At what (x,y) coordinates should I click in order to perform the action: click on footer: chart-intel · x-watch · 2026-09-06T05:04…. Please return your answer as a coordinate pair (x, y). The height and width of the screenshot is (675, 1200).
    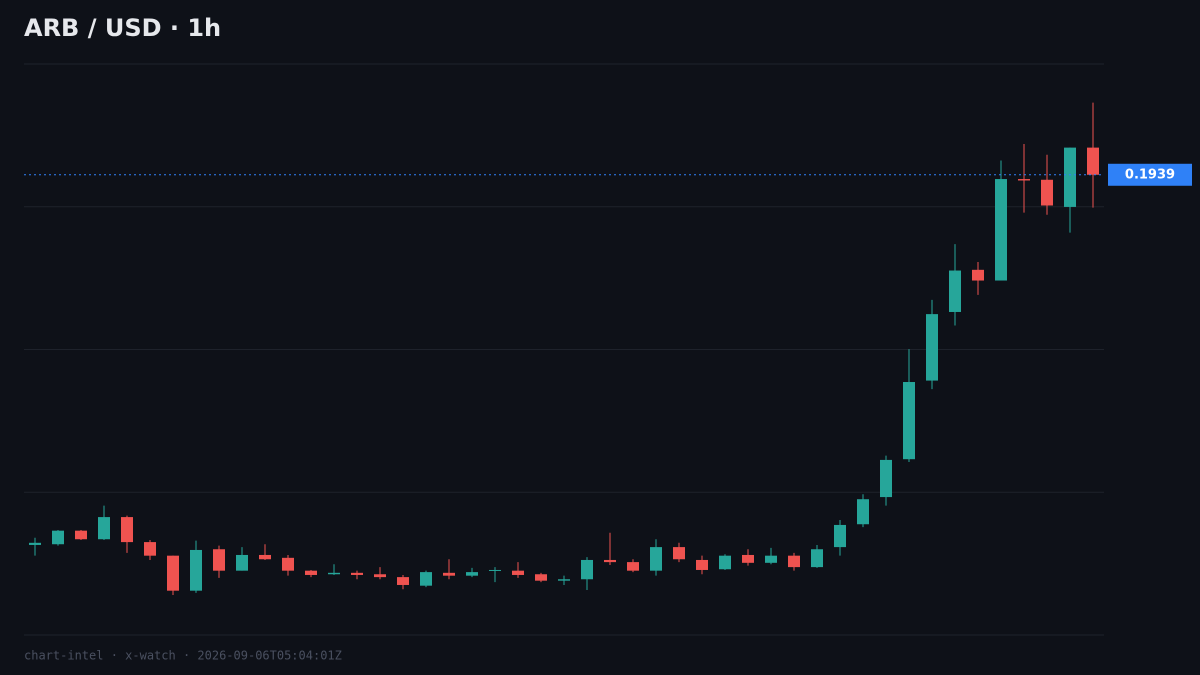
    Looking at the image, I should click on (183, 656).